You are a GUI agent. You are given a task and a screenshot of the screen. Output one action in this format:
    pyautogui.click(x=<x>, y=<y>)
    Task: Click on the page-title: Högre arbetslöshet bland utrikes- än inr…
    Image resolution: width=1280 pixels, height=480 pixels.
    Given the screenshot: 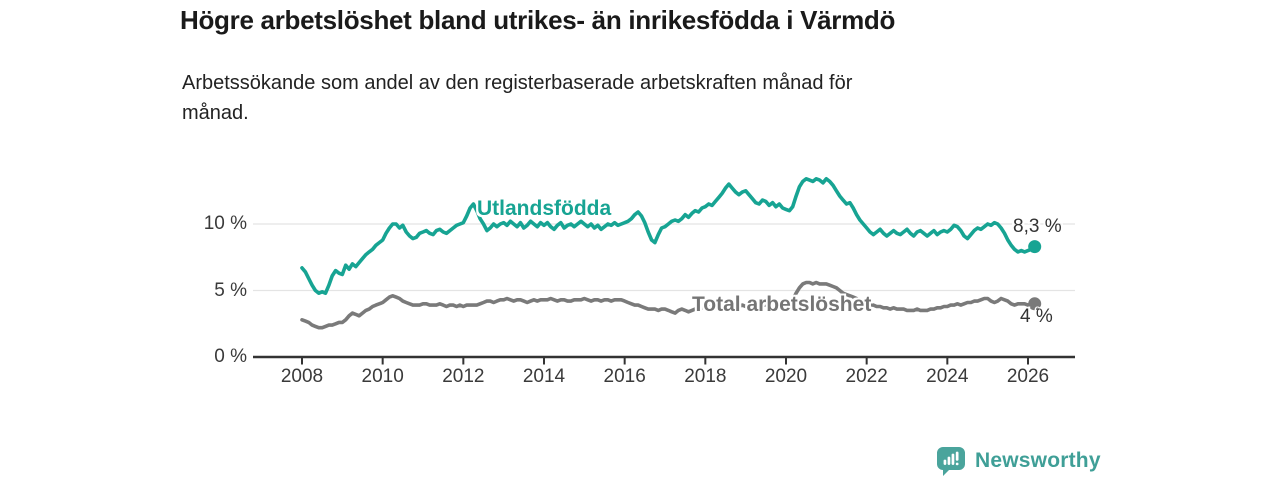 What is the action you would take?
    pyautogui.click(x=538, y=20)
    